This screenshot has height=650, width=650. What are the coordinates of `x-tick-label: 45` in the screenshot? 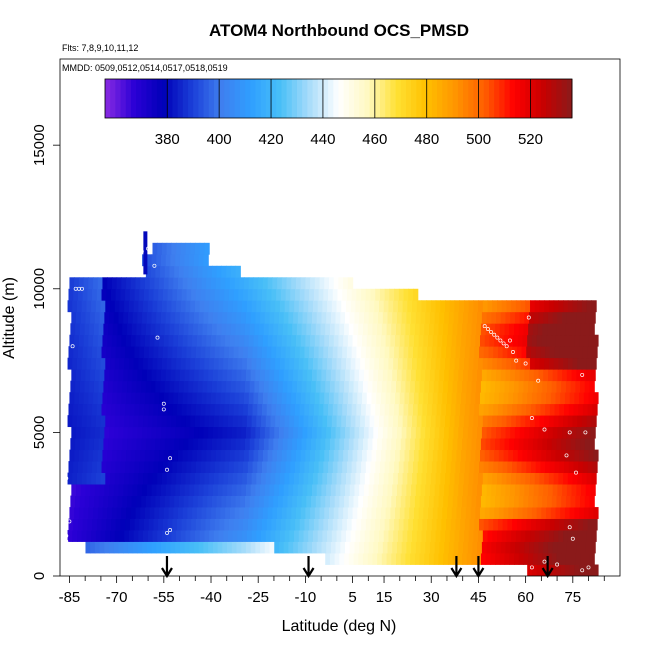 It's located at (478, 597).